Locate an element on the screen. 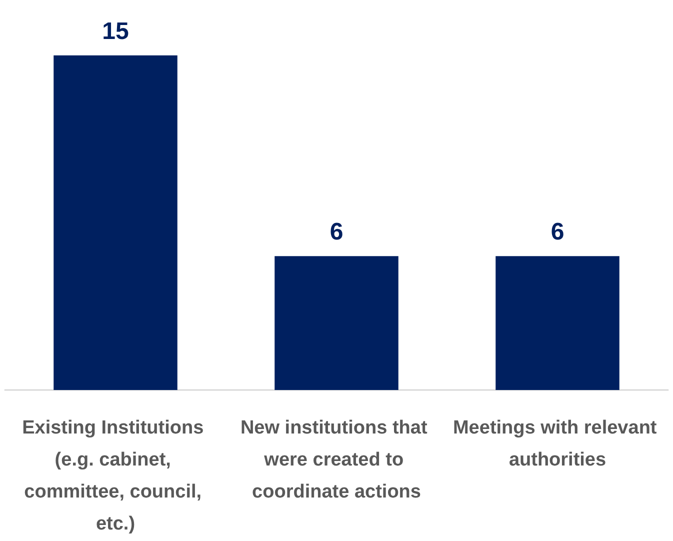 The image size is (673, 541). x-tick-label: Existing Institutions (e.g. cabinet, committee, council, etc.) is located at coordinates (115, 476).